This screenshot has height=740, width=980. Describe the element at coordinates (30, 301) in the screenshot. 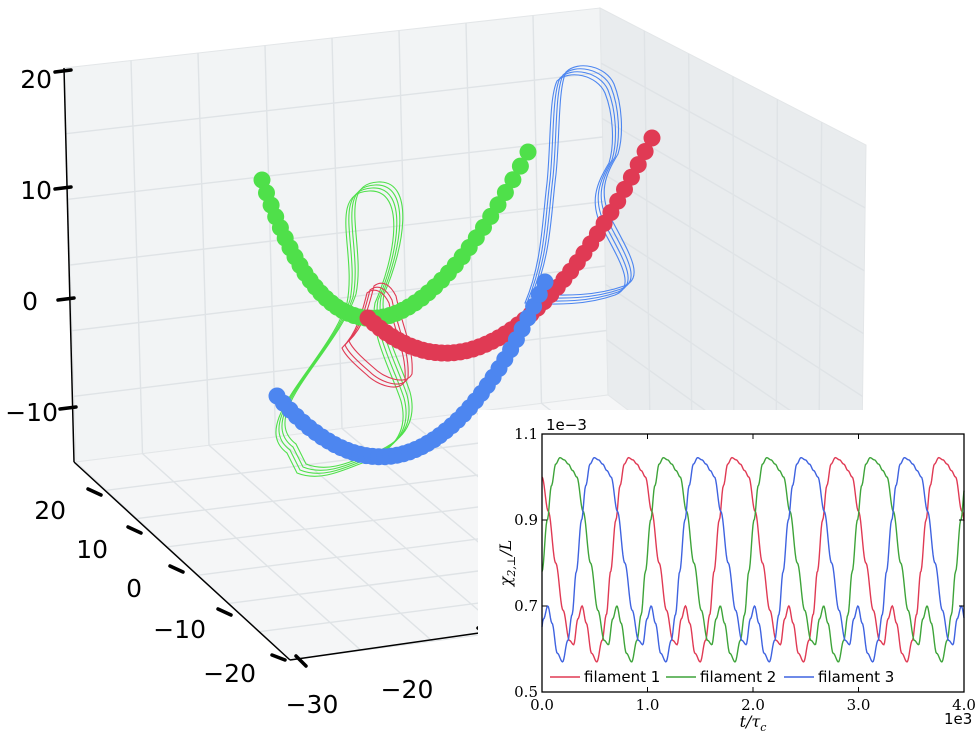

I see `z-tick-label: 0` at that location.